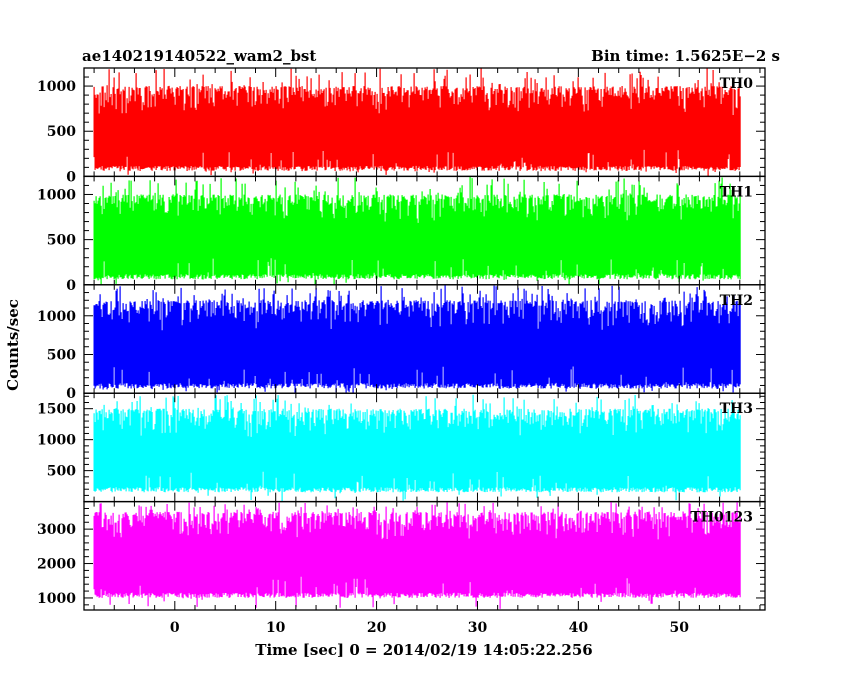  I want to click on panel-th0: 0 500 1000 TH0, so click(401, 126).